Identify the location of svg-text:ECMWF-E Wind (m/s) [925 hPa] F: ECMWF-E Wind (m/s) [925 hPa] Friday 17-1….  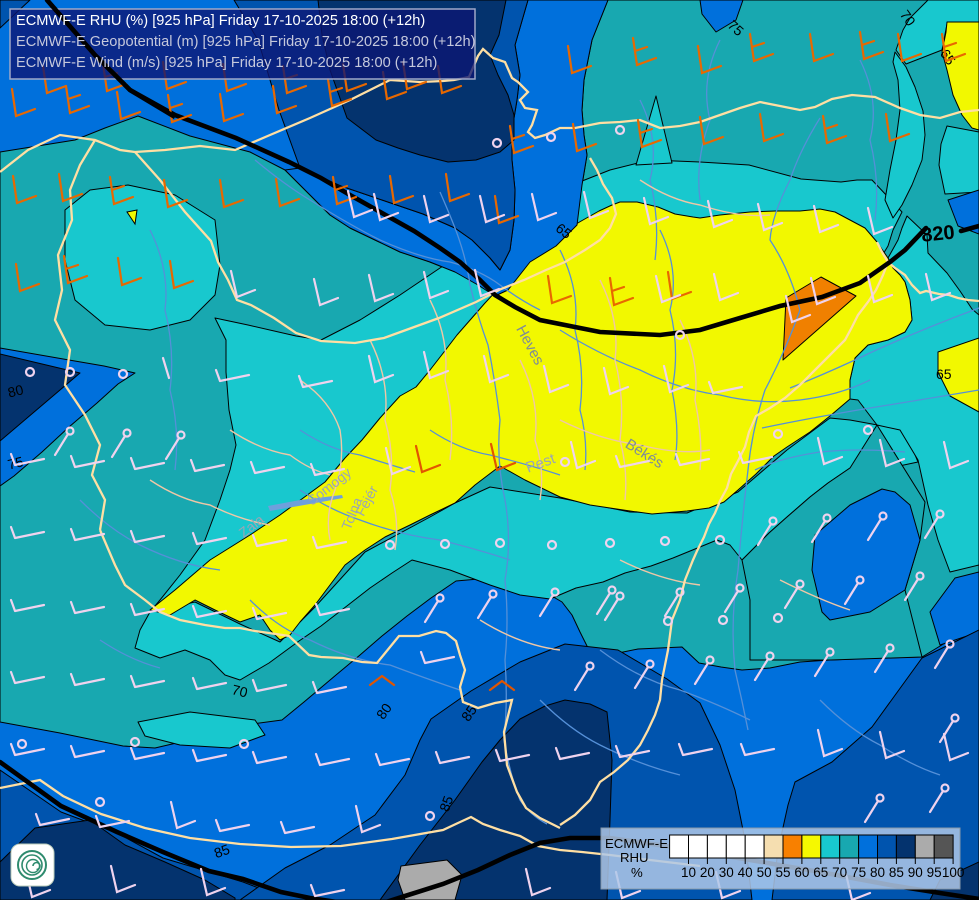
(226, 63).